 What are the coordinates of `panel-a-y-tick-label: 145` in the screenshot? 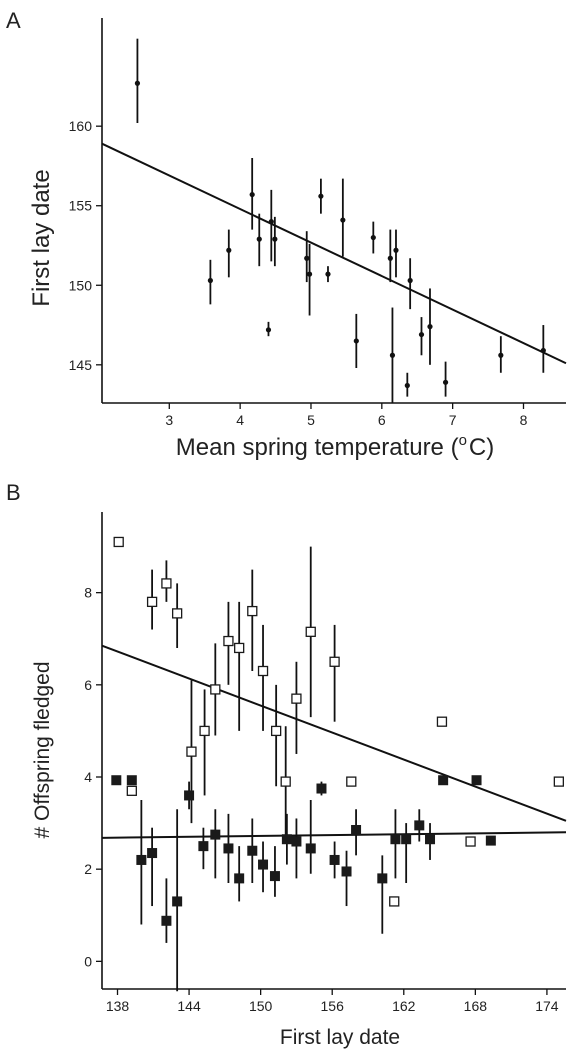 It's located at (81, 365).